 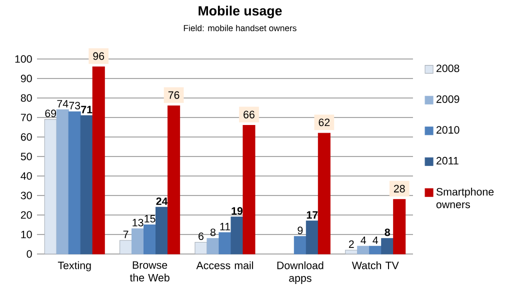 What do you see at coordinates (26, 234) in the screenshot?
I see `y-tick-label: 10` at bounding box center [26, 234].